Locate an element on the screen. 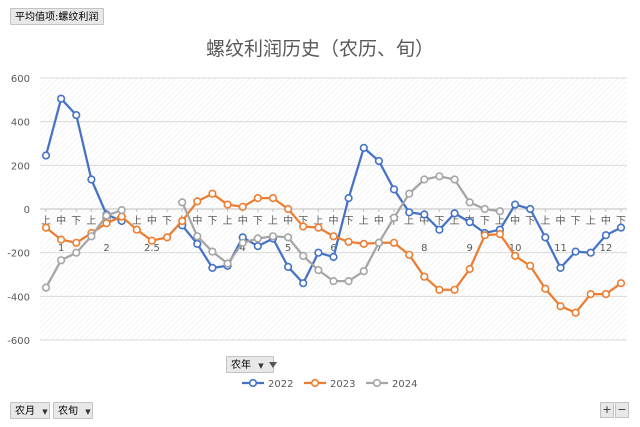 Image resolution: width=640 pixels, height=427 pixels. legend-field-button: 农年 ▼ is located at coordinates (251, 364).